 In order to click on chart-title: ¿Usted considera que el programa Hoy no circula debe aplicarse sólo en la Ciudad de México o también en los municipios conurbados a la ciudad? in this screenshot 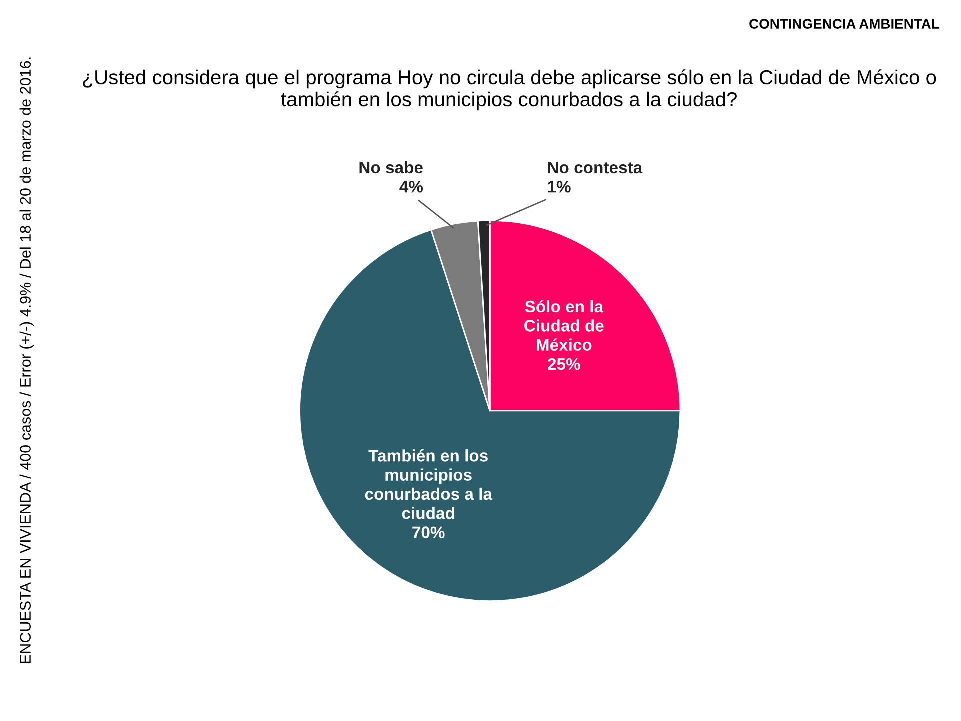, I will do `click(509, 90)`.